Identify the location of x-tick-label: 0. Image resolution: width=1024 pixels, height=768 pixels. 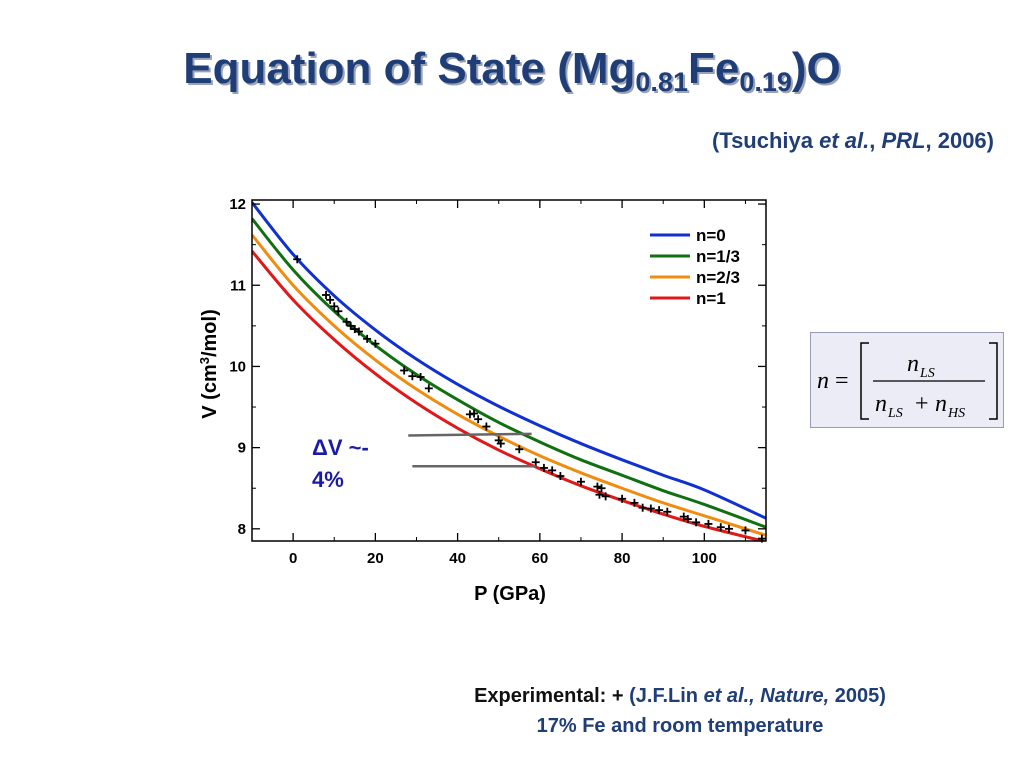
(293, 558).